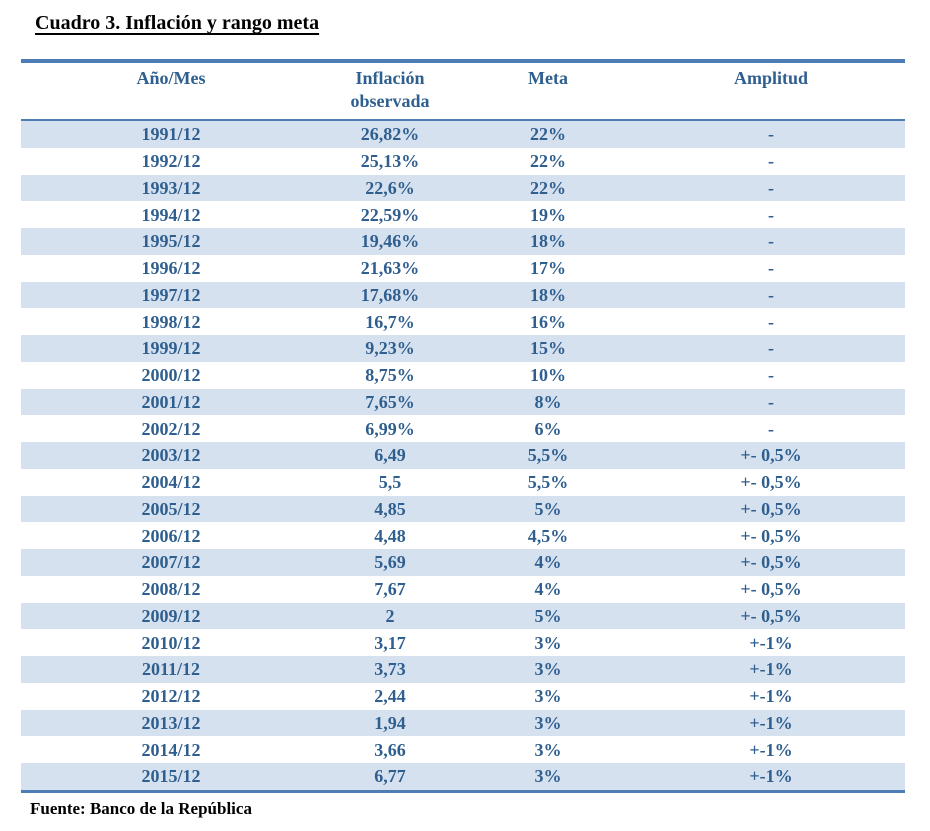 Image resolution: width=930 pixels, height=831 pixels. I want to click on table-row: 2008/12 7,67 4% +- 0,5%, so click(463, 589).